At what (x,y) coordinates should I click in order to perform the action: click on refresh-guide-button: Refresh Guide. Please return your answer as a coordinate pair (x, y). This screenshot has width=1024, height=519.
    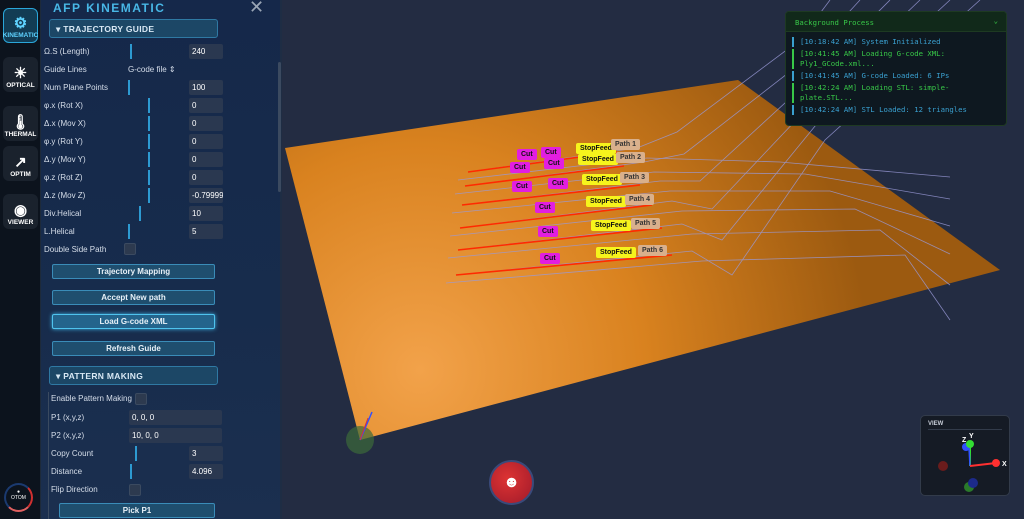
    Looking at the image, I should click on (133, 348).